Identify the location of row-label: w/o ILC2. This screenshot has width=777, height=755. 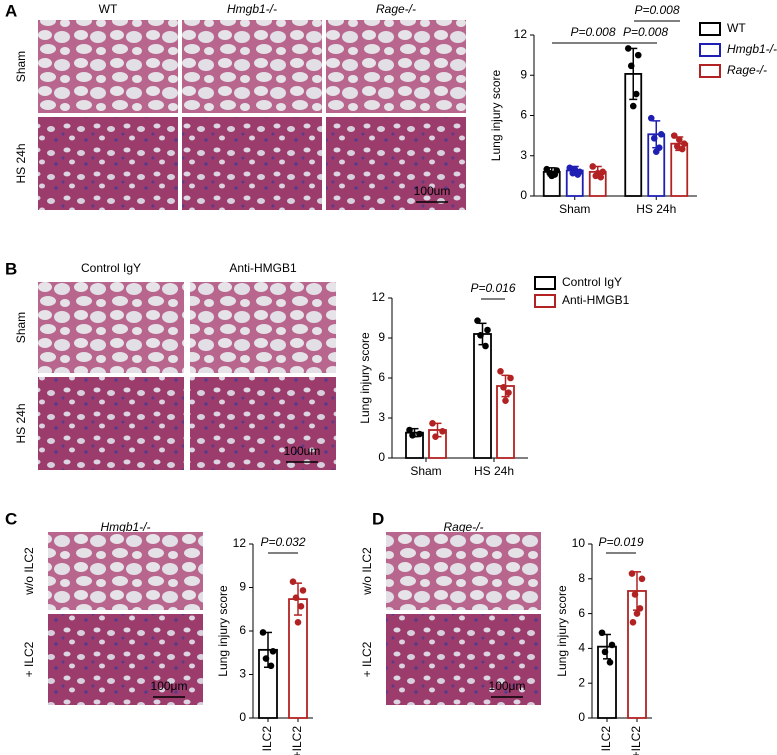
(29, 571).